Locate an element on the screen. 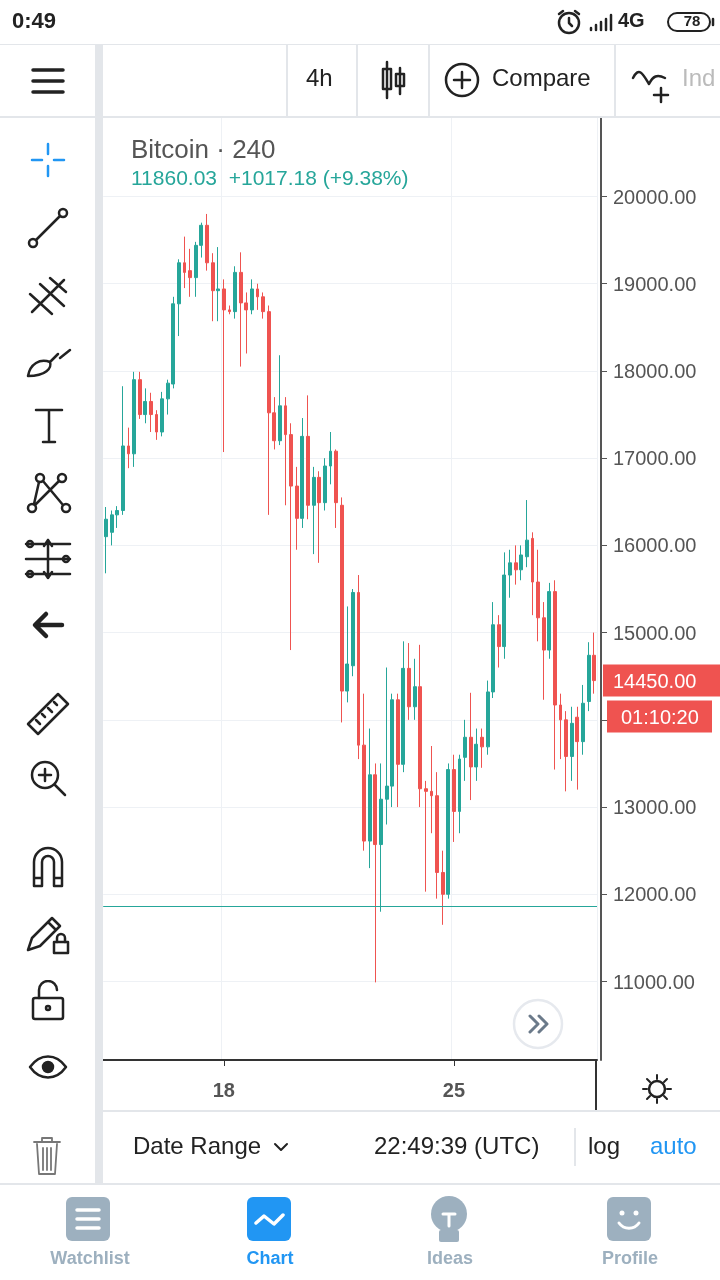  text: Chart is located at coordinates (270, 1259).